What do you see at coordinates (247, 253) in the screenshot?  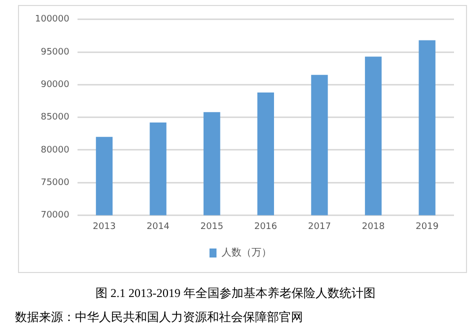 I see `legend-label: 人数（万）` at bounding box center [247, 253].